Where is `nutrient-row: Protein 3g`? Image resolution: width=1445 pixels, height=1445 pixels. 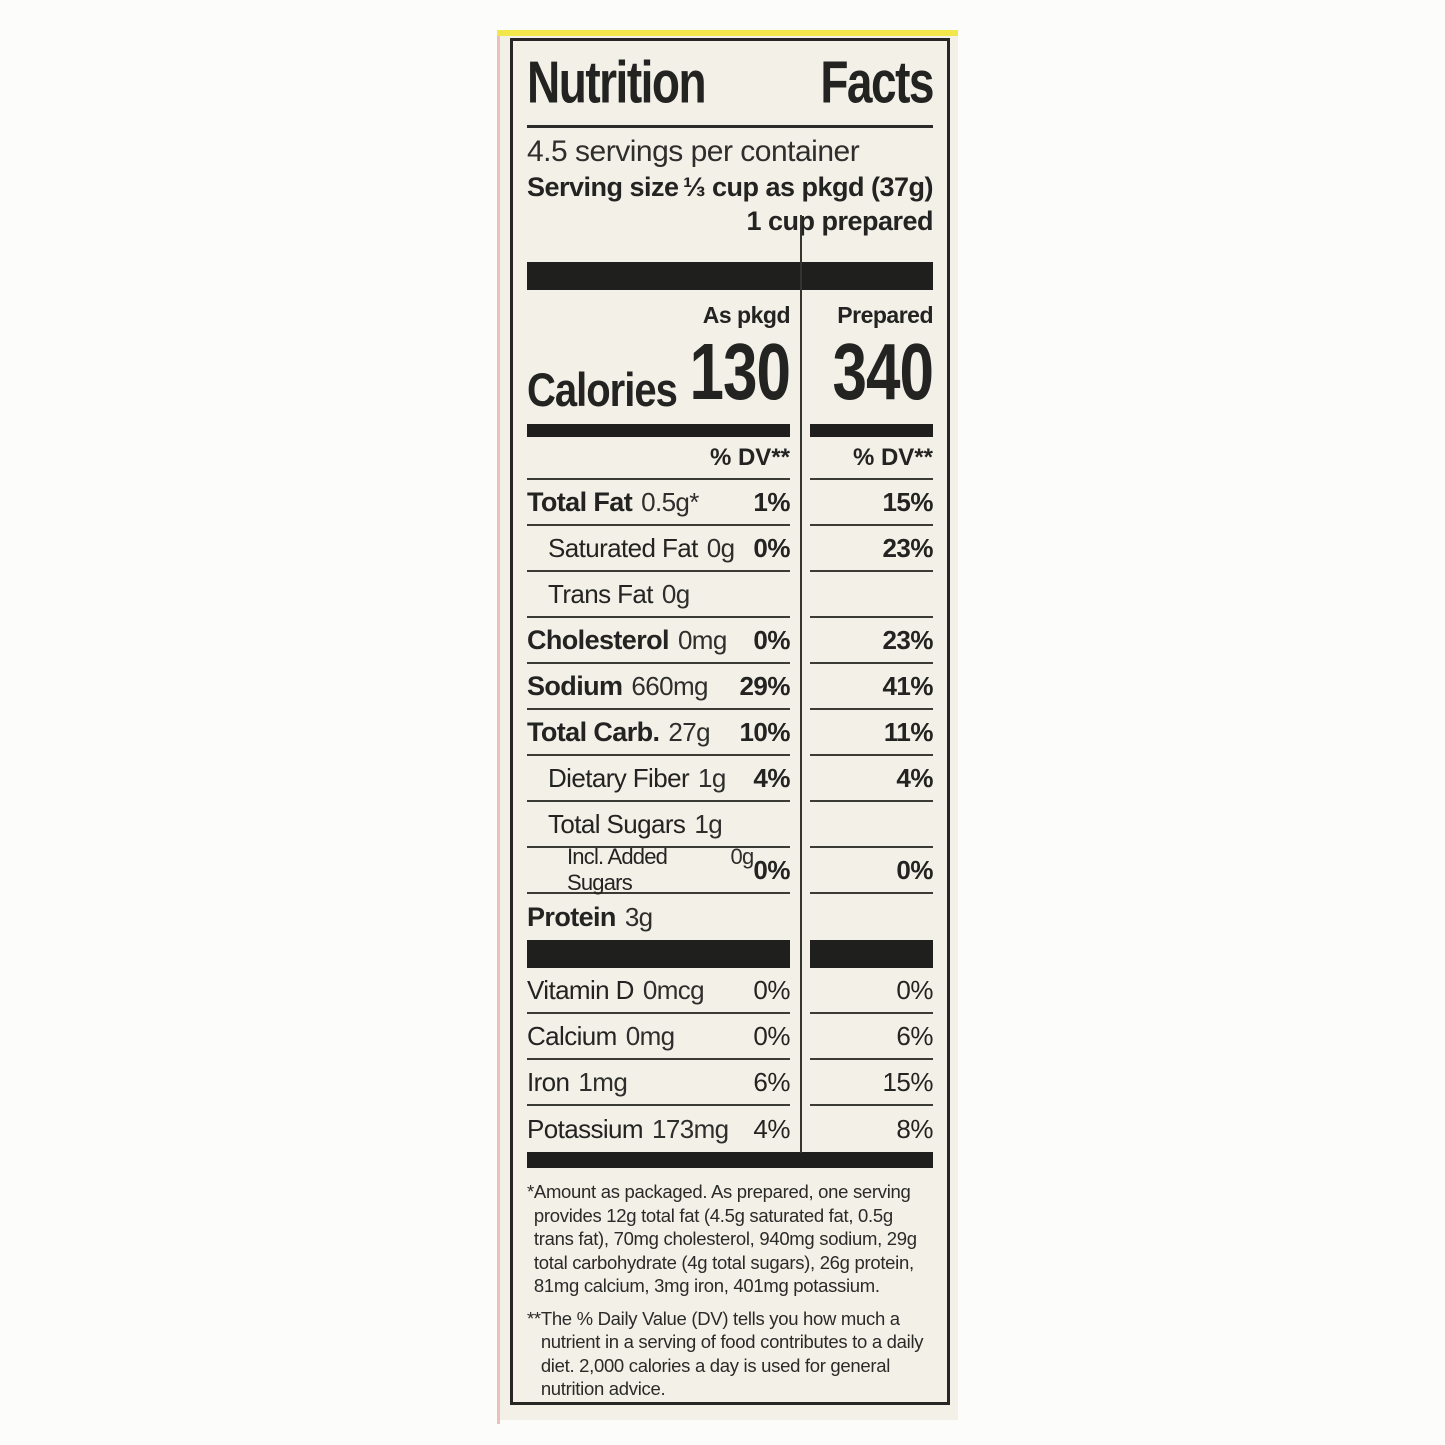
nutrient-row: Protein 3g is located at coordinates (730, 917).